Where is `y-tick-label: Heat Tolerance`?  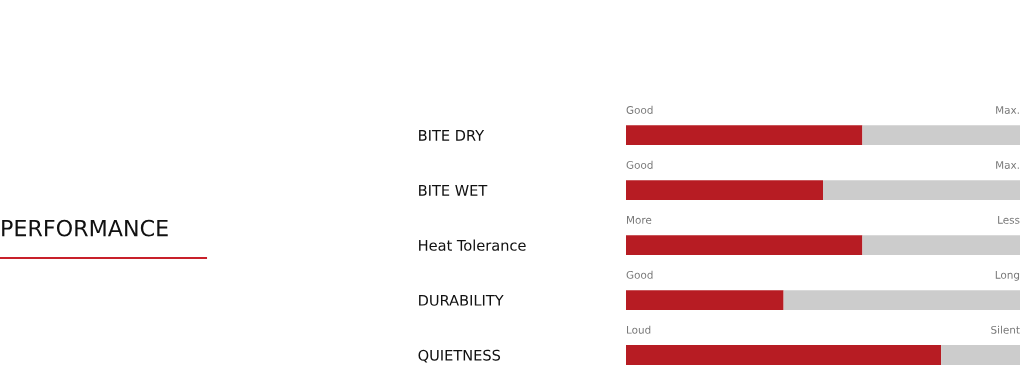
y-tick-label: Heat Tolerance is located at coordinates (472, 245).